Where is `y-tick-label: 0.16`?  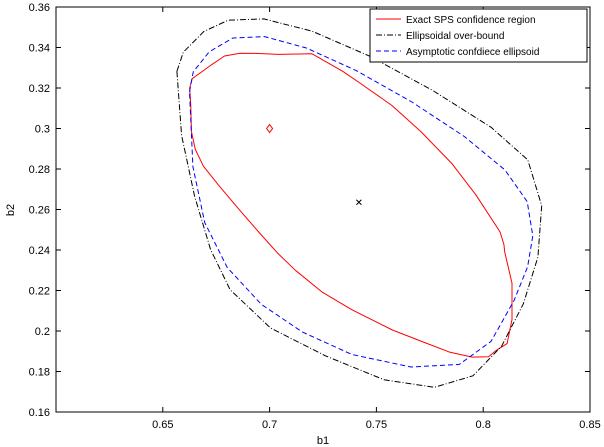 y-tick-label: 0.16 is located at coordinates (39, 413).